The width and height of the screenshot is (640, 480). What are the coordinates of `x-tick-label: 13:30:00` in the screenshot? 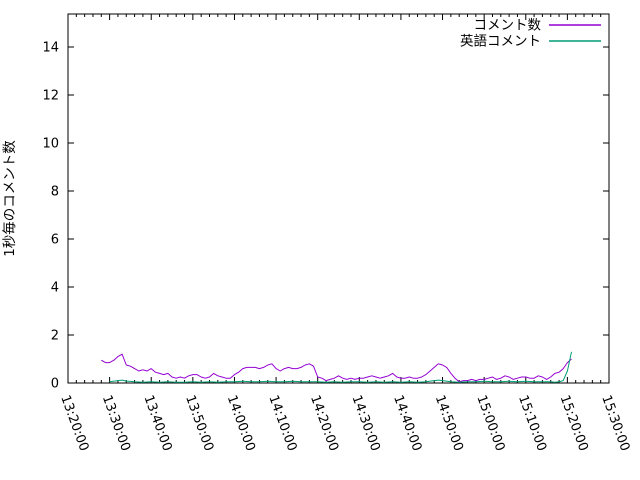 It's located at (116, 423).